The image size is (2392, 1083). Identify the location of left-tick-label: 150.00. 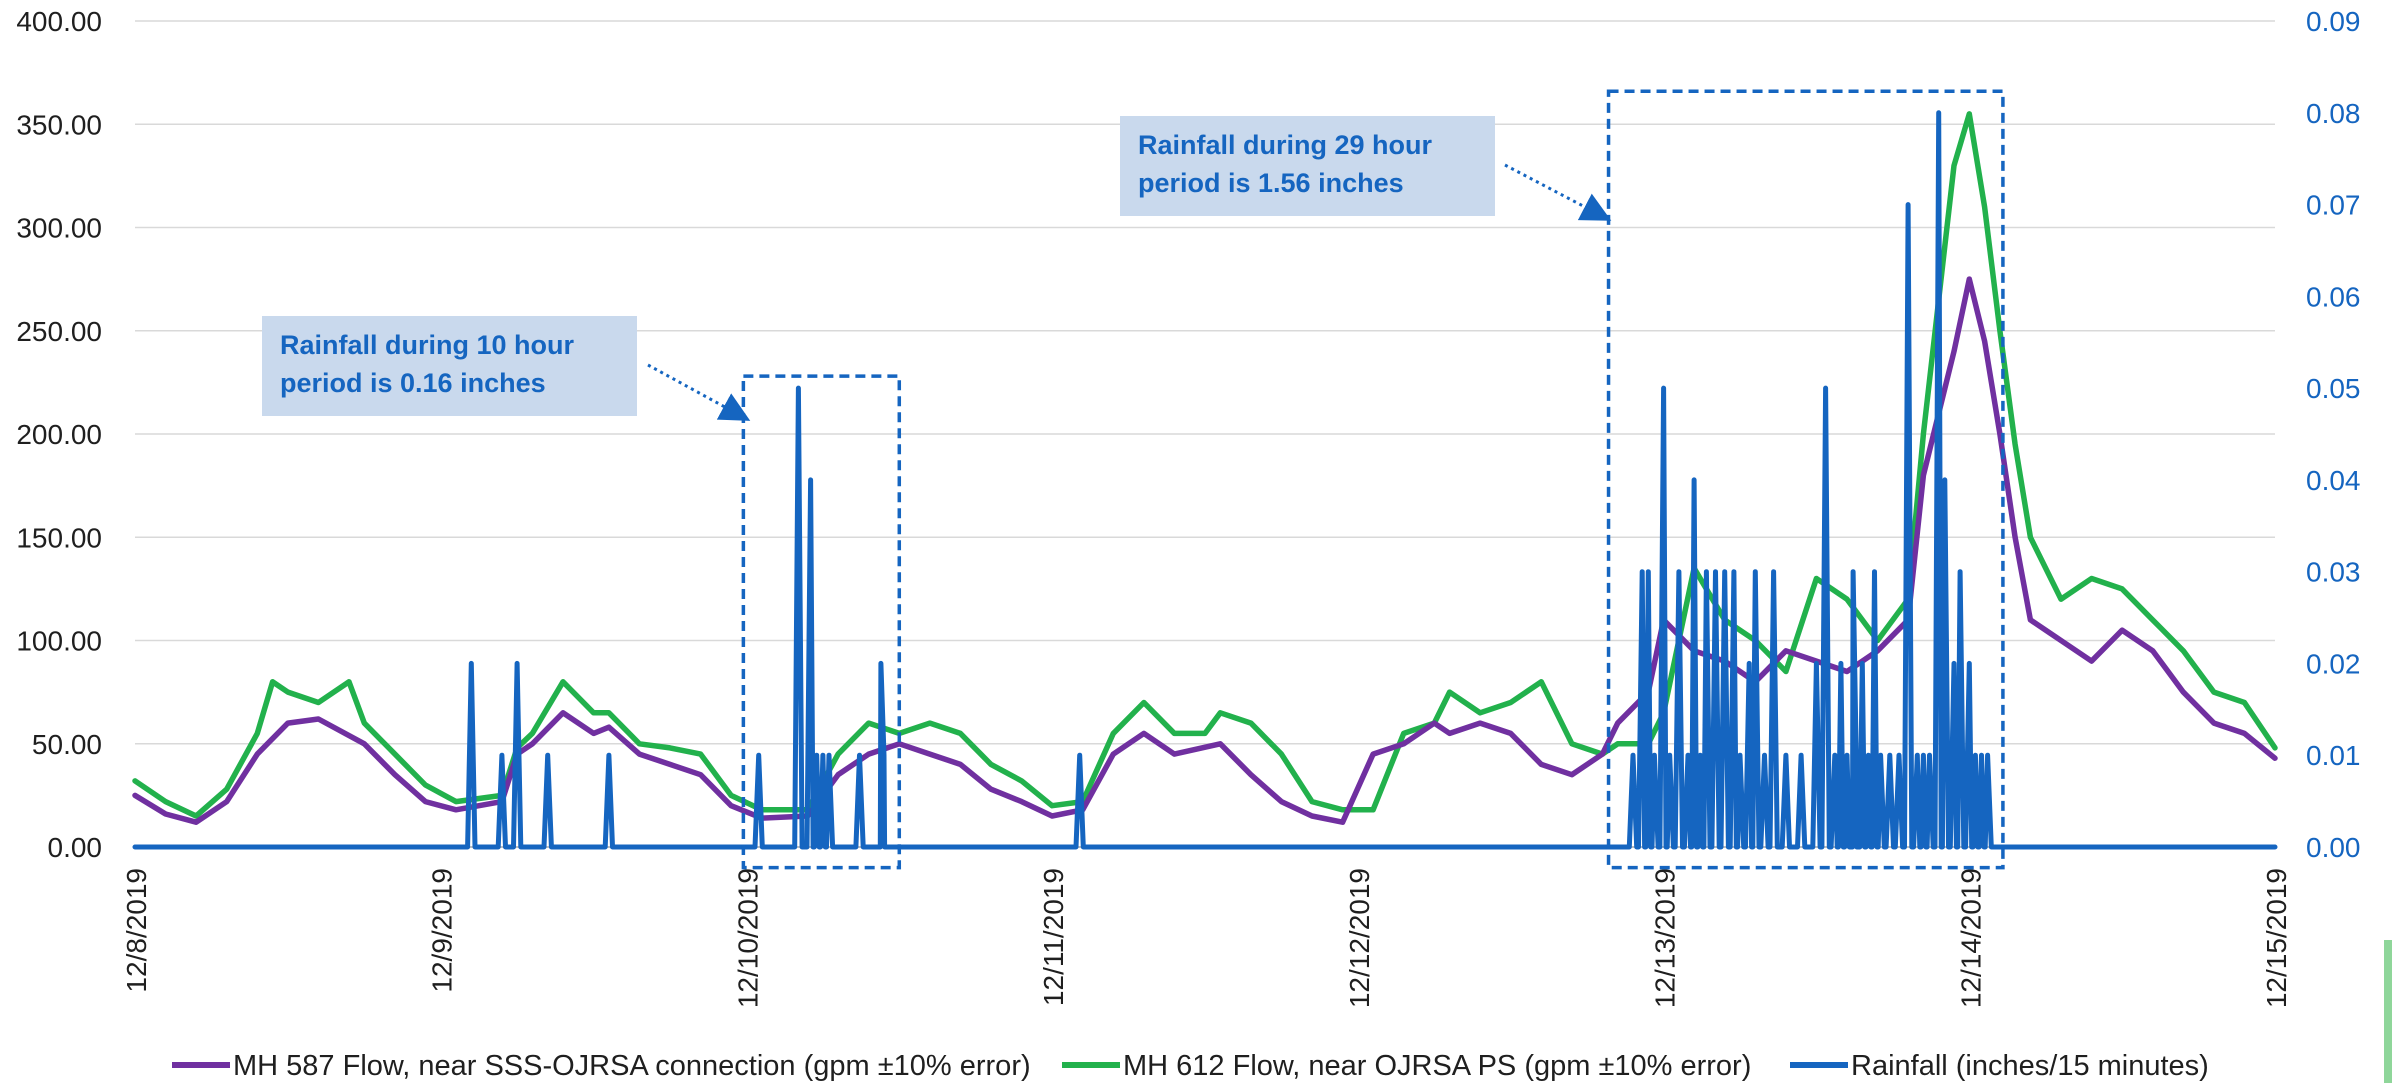
(59, 537).